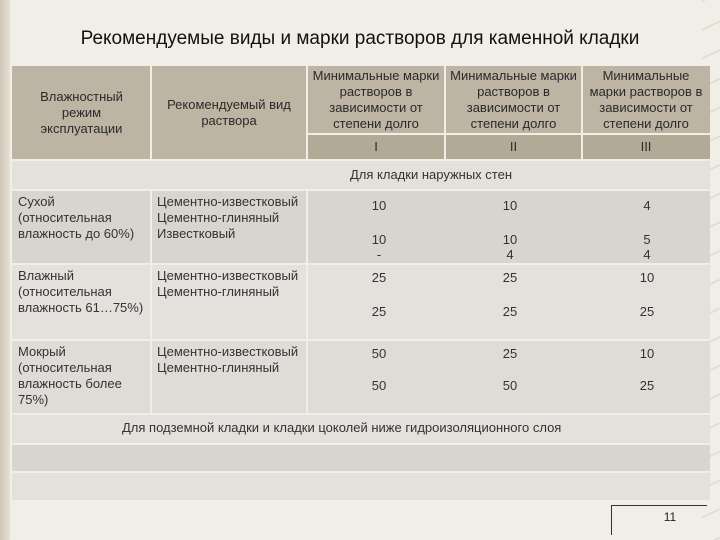 The width and height of the screenshot is (720, 540). Describe the element at coordinates (229, 377) in the screenshot. I see `row-wet-mortars: Цементно-известковый Цементно-глиняный` at that location.